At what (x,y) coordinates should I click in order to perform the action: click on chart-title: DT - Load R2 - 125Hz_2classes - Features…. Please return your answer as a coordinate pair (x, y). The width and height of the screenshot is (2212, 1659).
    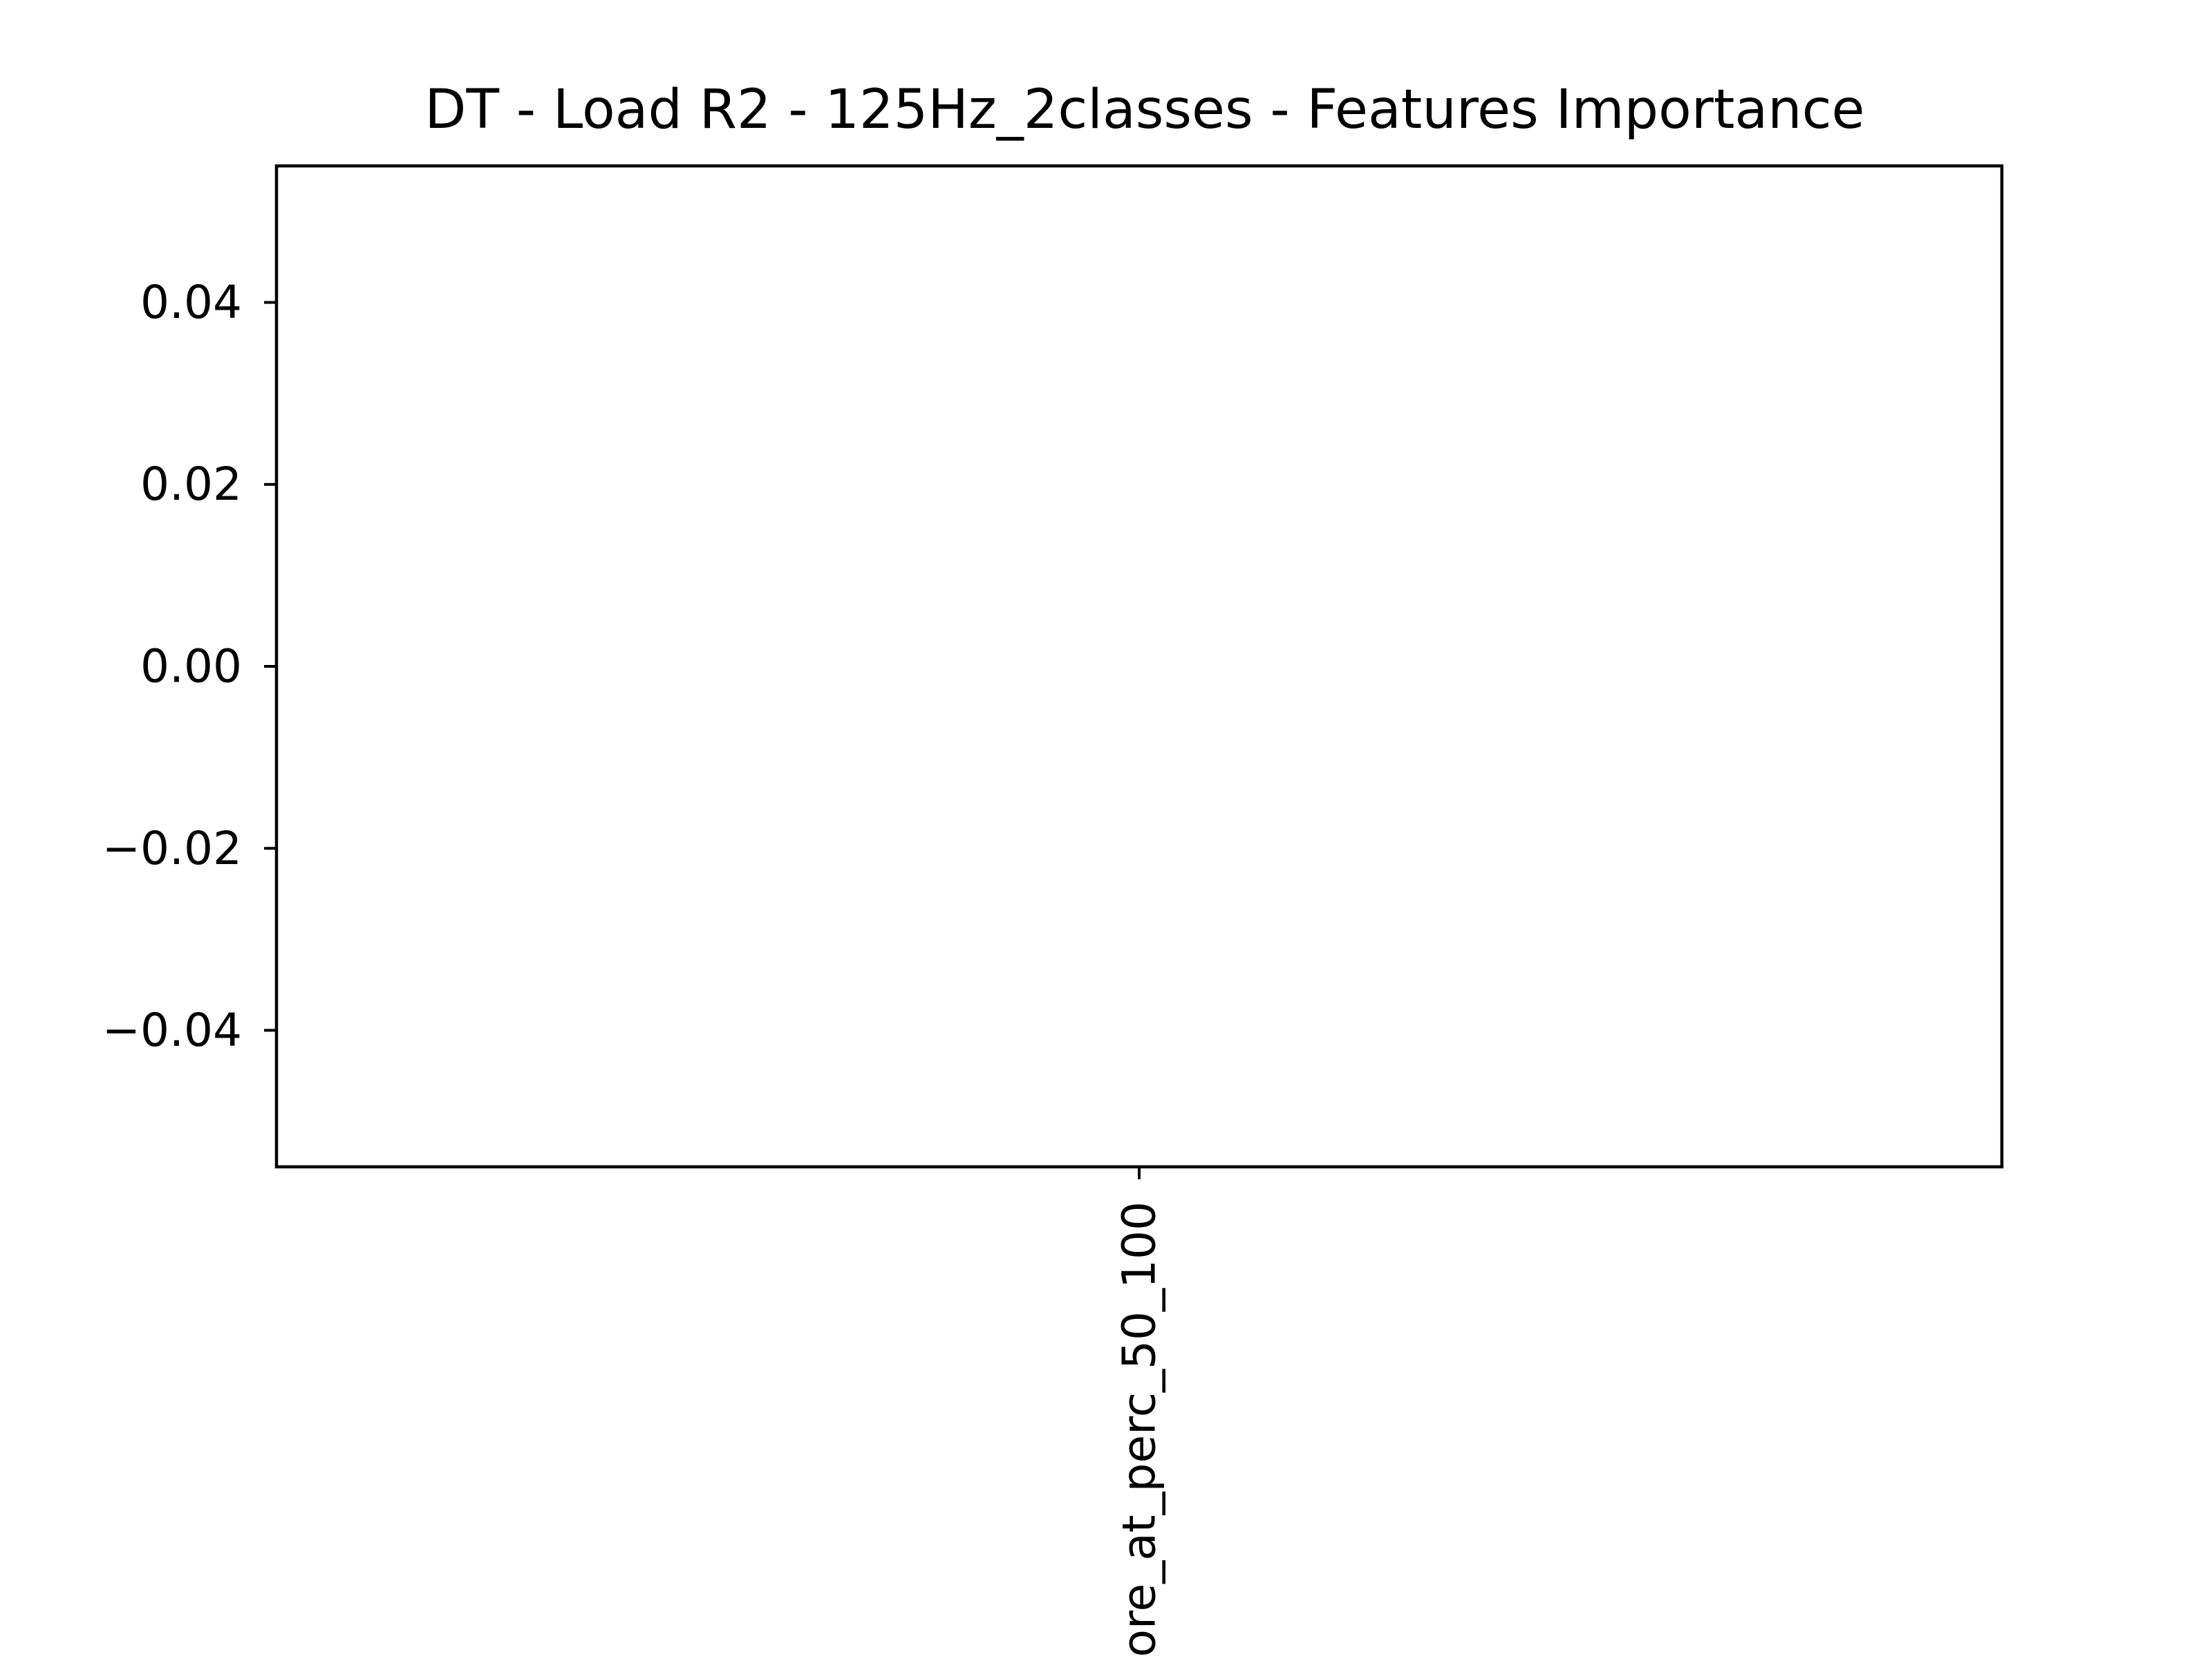
    Looking at the image, I should click on (1144, 110).